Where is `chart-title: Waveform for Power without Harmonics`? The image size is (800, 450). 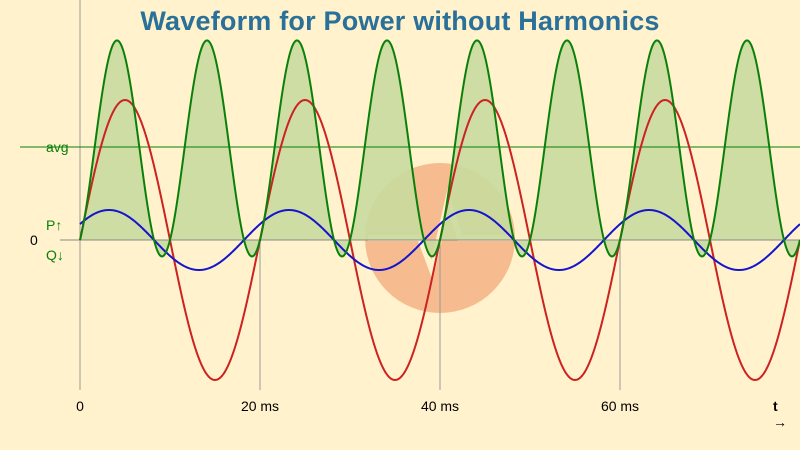
chart-title: Waveform for Power without Harmonics is located at coordinates (400, 21).